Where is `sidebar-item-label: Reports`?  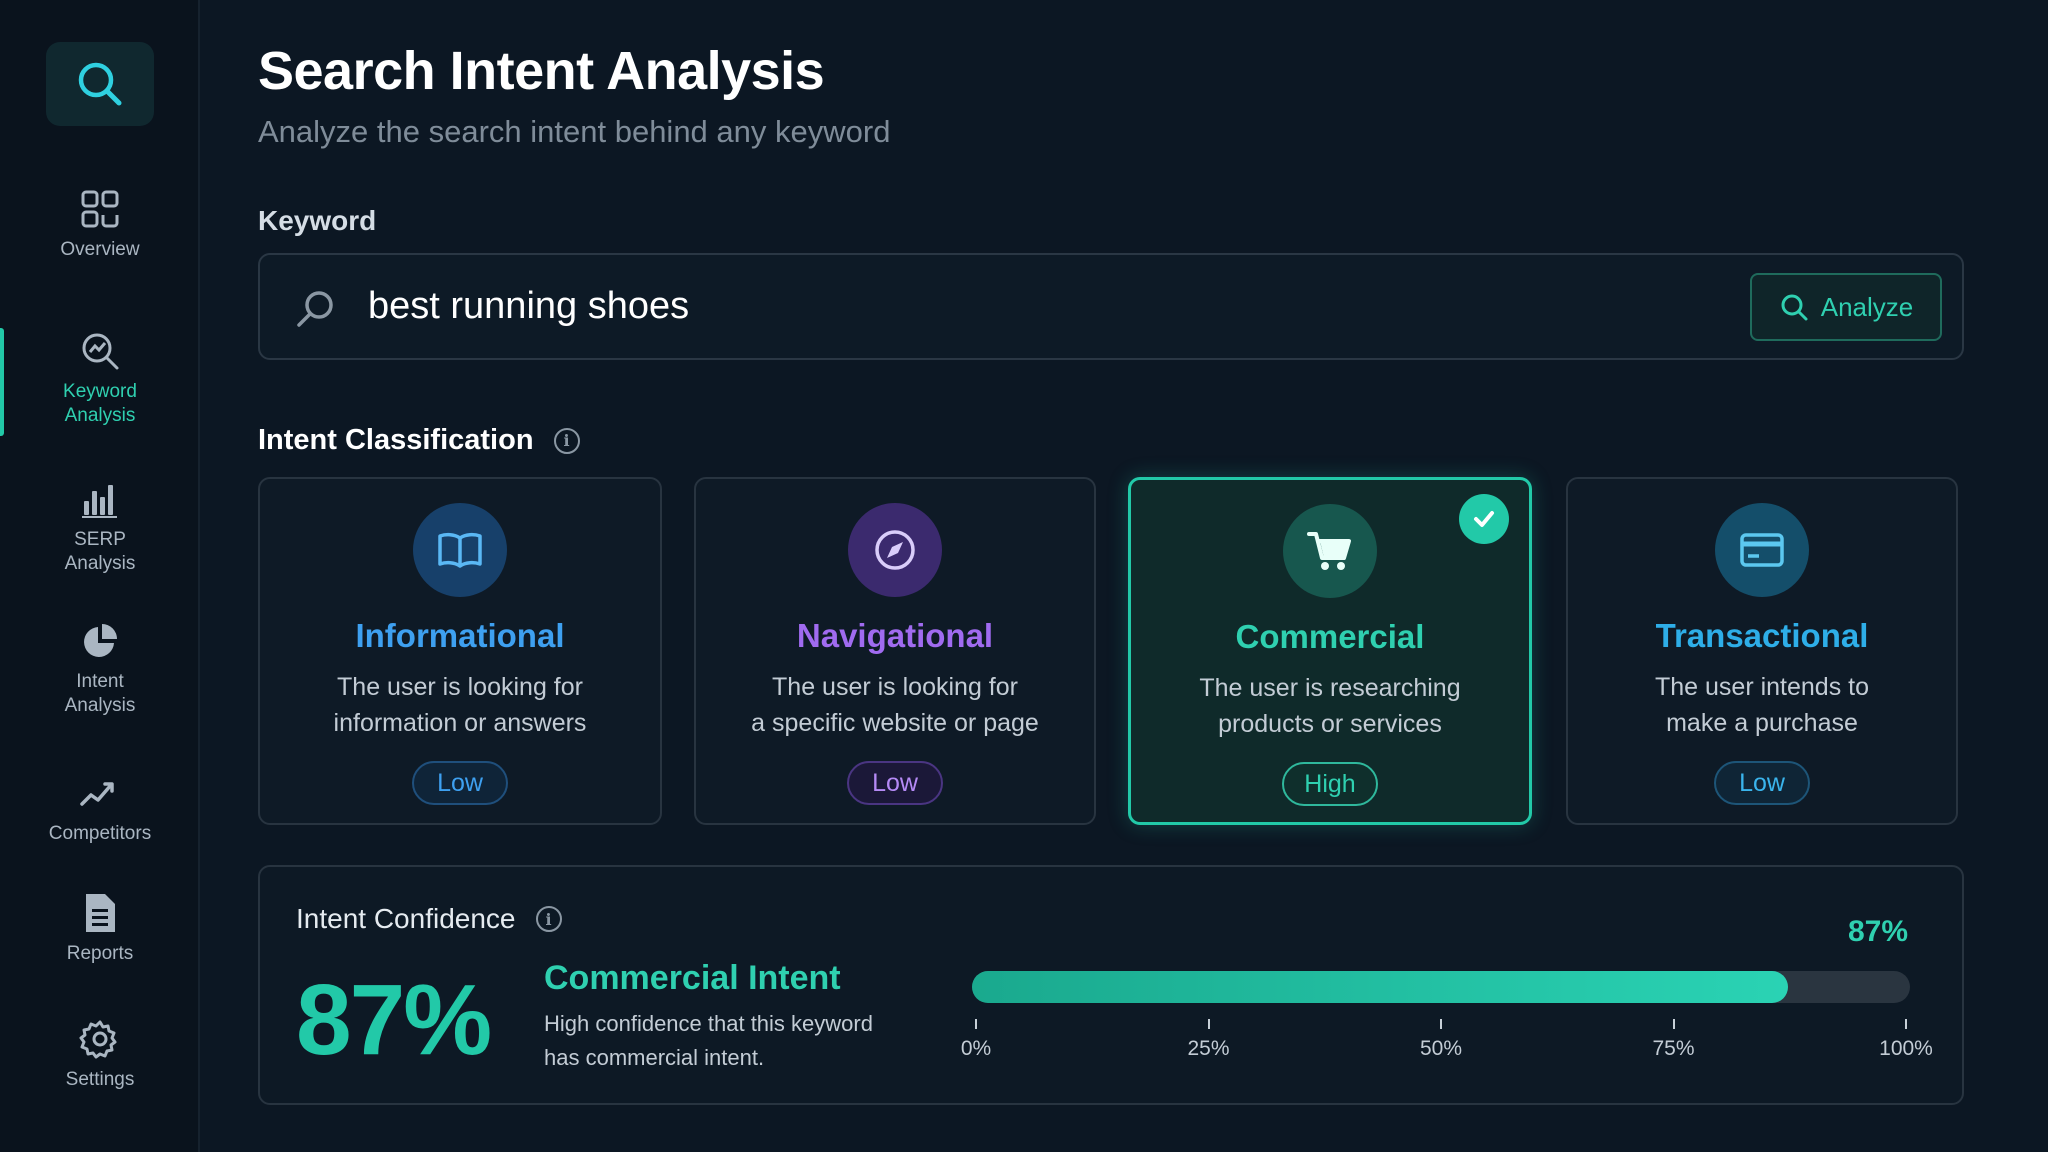 sidebar-item-label: Reports is located at coordinates (100, 953).